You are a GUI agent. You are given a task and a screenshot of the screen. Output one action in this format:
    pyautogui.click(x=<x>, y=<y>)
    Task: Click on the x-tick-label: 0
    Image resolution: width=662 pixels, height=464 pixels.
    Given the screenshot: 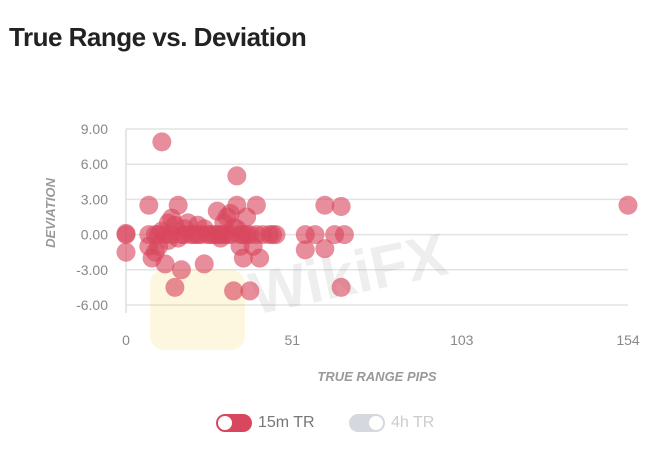 What is the action you would take?
    pyautogui.click(x=126, y=340)
    